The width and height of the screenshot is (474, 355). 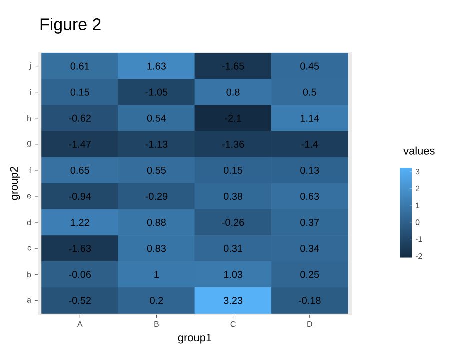 I want to click on data-label: 0.2, so click(x=157, y=300).